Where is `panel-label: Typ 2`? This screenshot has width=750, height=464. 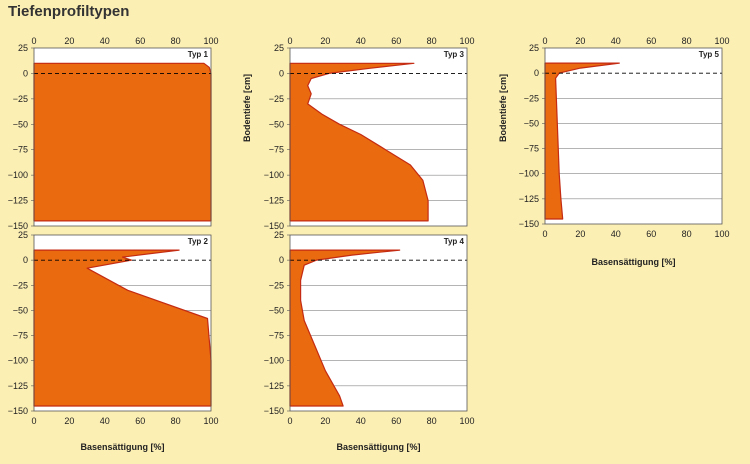
panel-label: Typ 2 is located at coordinates (198, 241).